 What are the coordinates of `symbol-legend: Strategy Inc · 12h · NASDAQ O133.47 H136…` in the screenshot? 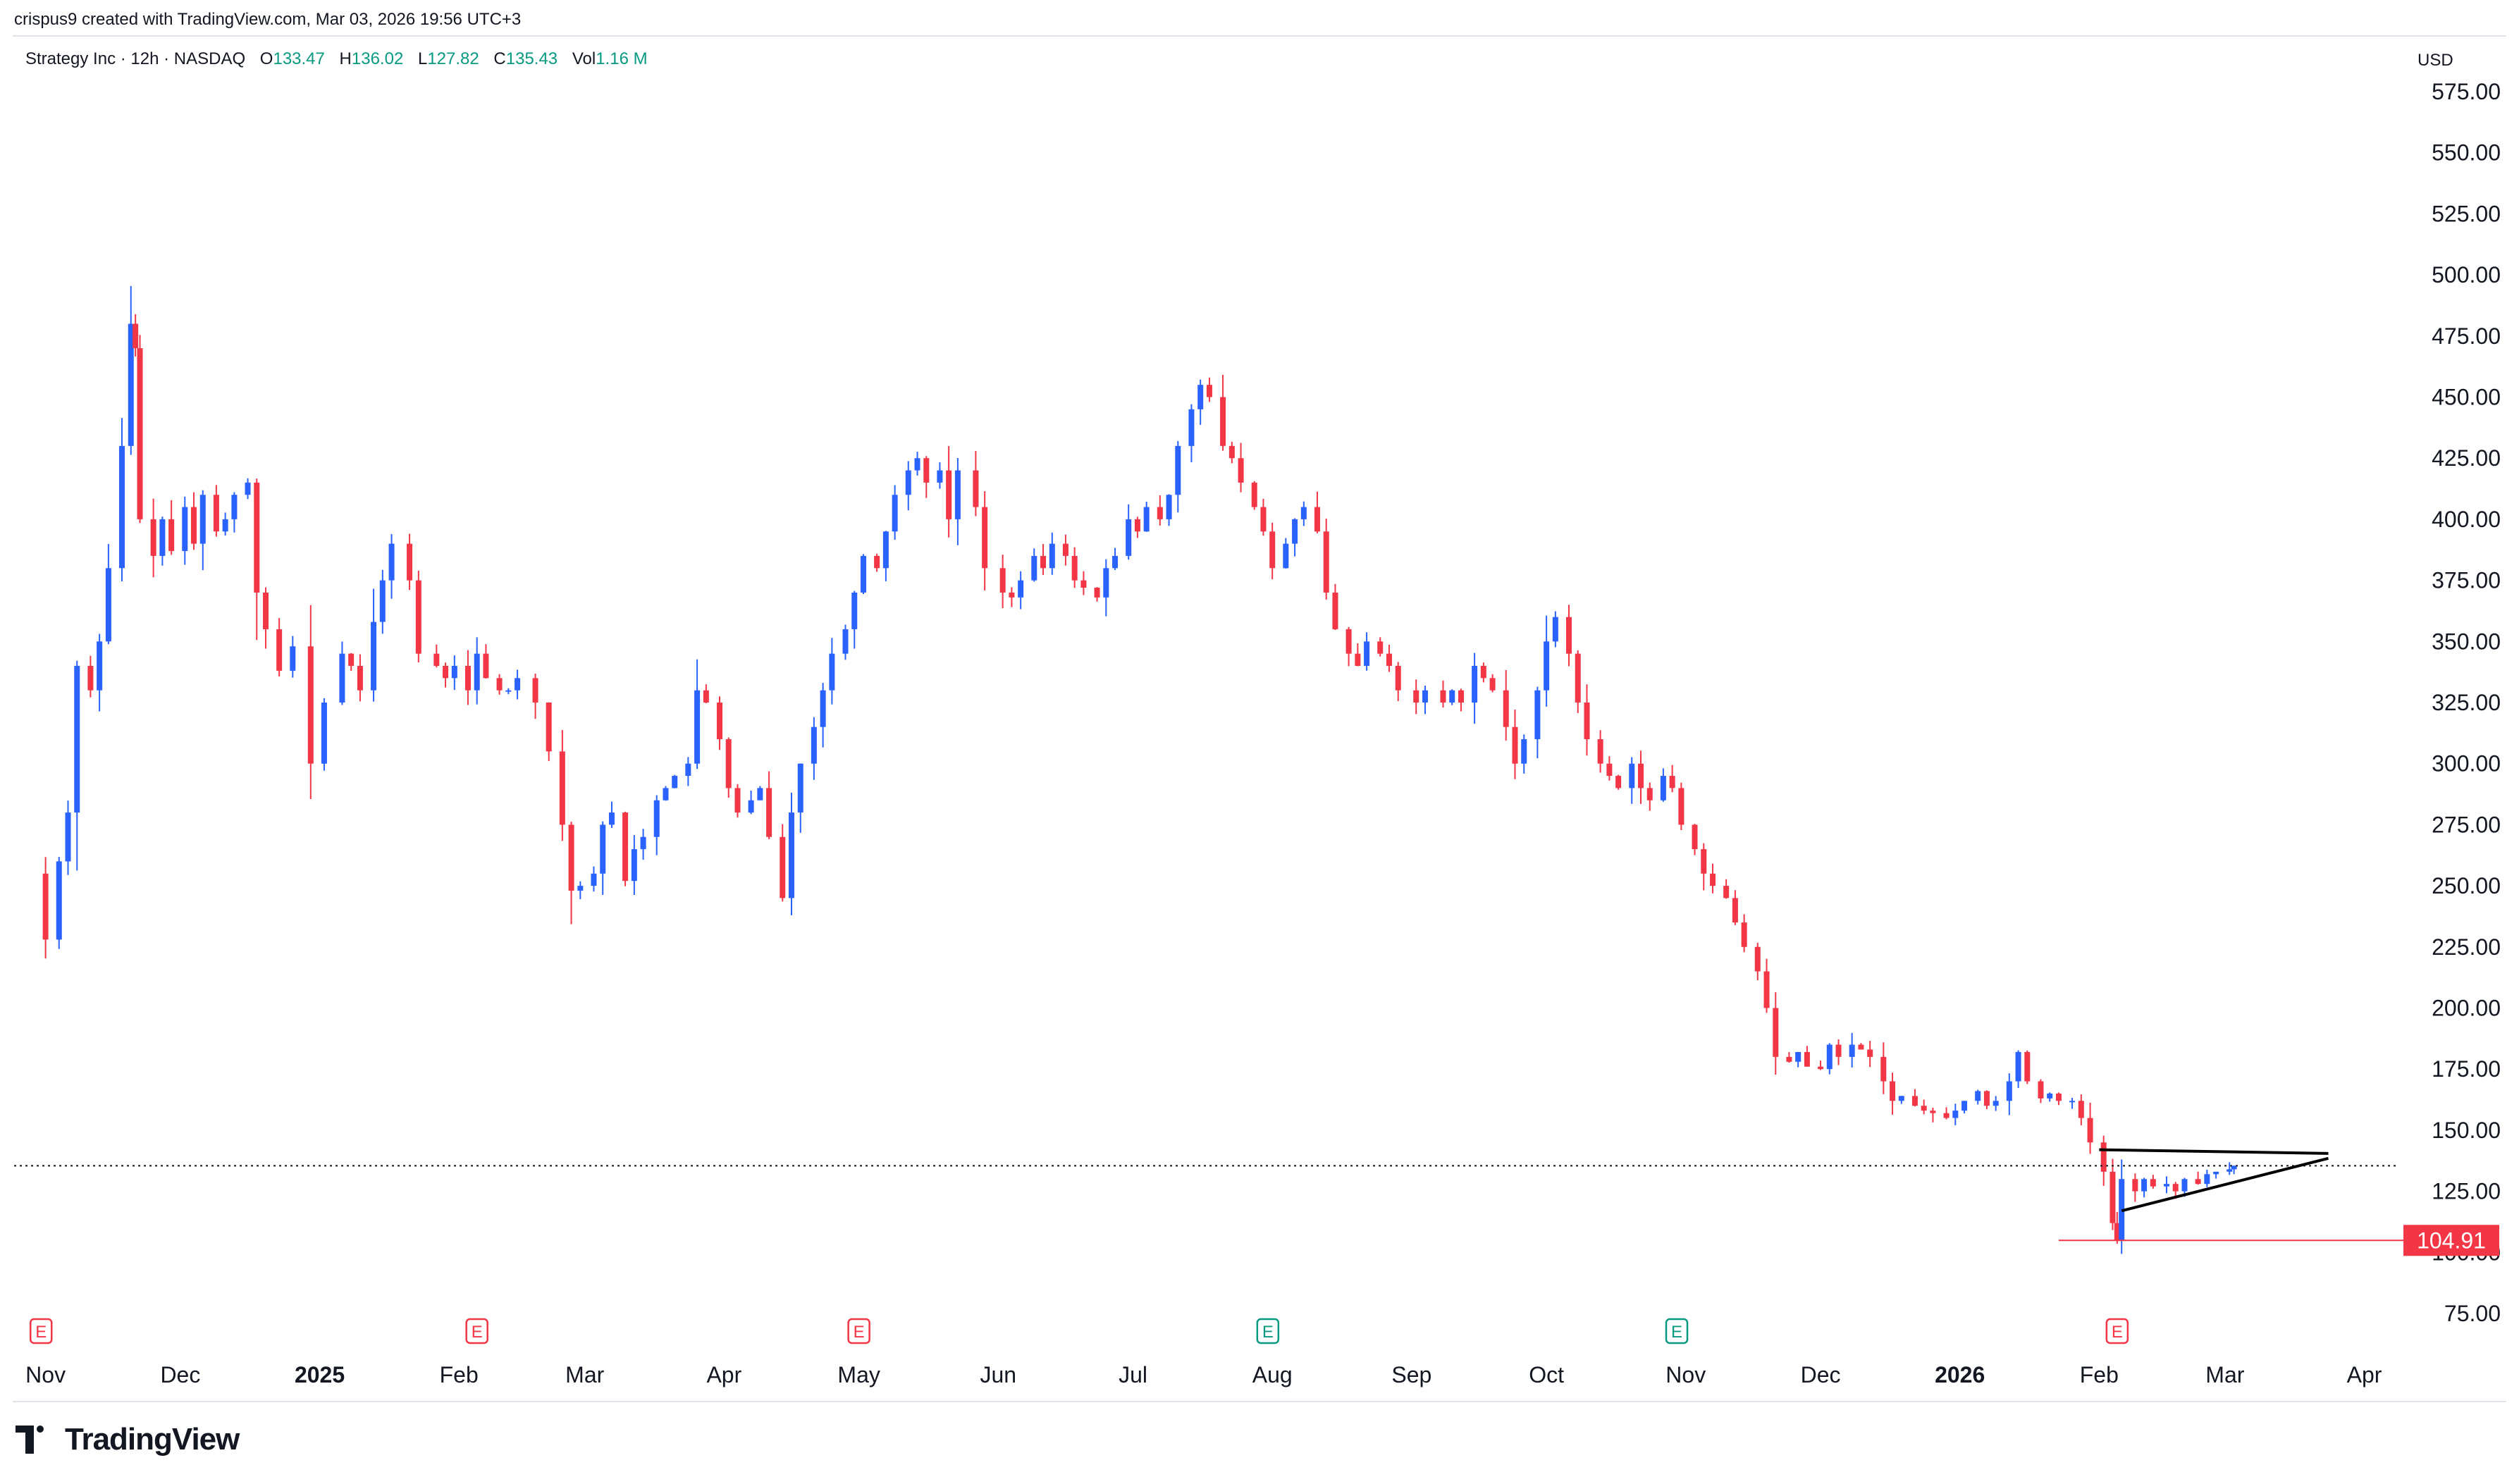 It's located at (336, 59).